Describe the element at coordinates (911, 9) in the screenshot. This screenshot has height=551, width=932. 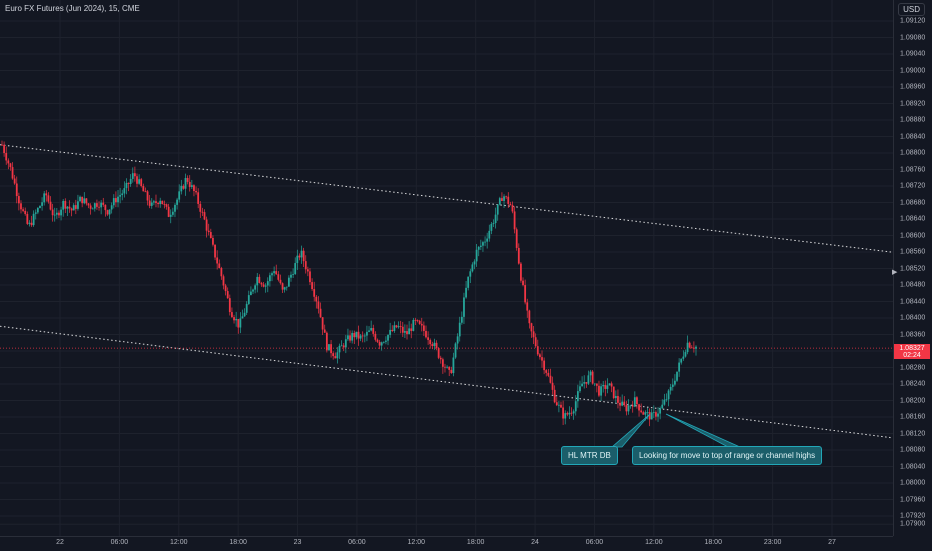
I see `currency-badge: USD` at that location.